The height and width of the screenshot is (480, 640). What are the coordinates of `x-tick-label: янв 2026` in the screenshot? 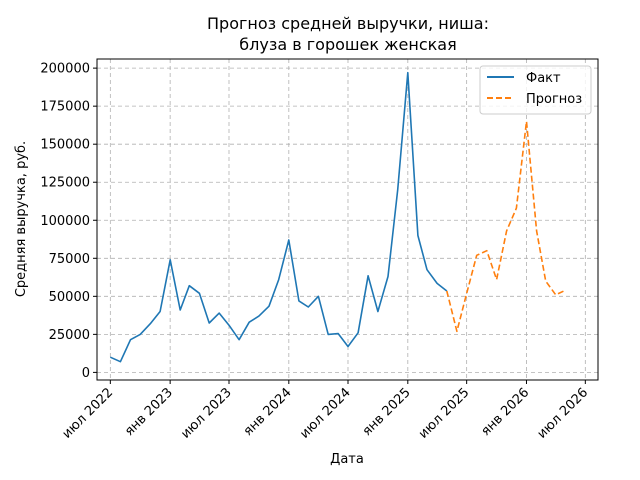 It's located at (505, 412).